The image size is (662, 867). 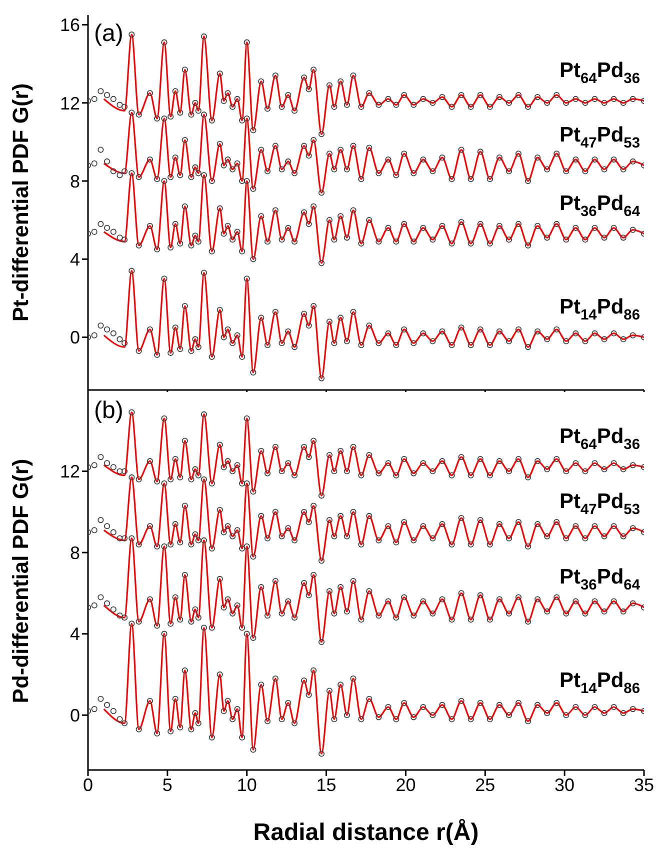 What do you see at coordinates (485, 784) in the screenshot?
I see `x-tick-label: 25` at bounding box center [485, 784].